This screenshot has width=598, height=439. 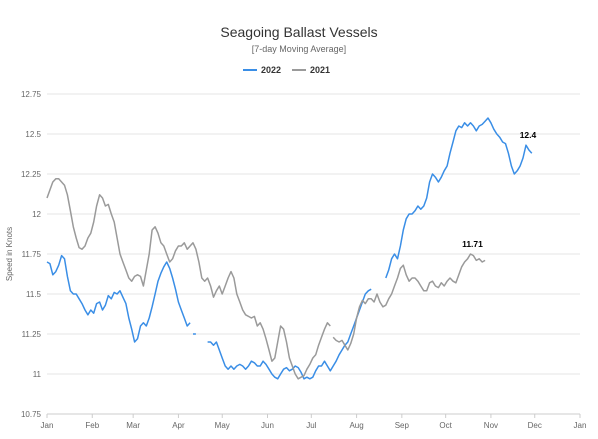 I want to click on x-tick-label: Feb, so click(x=92, y=425).